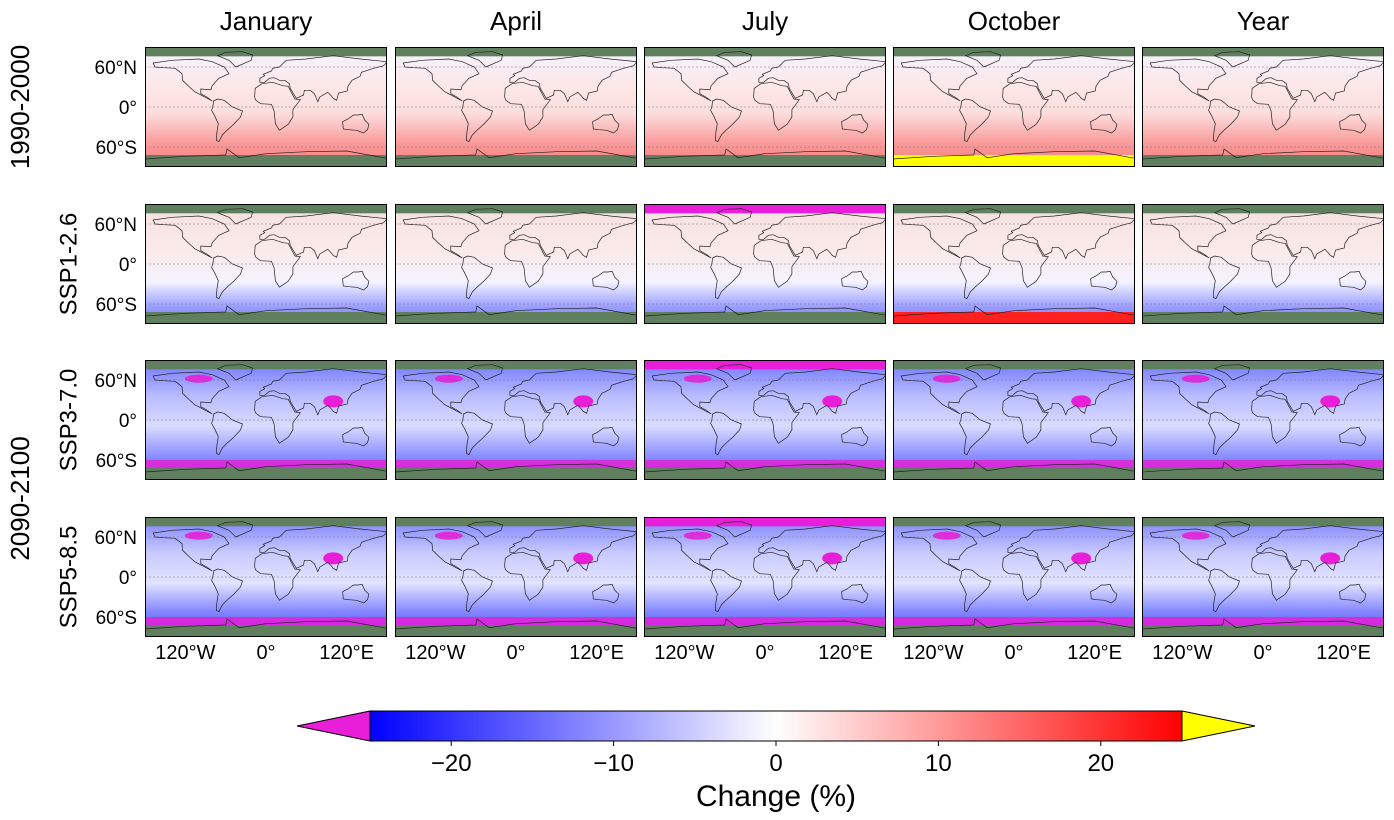  Describe the element at coordinates (516, 21) in the screenshot. I see `column-title: April` at that location.